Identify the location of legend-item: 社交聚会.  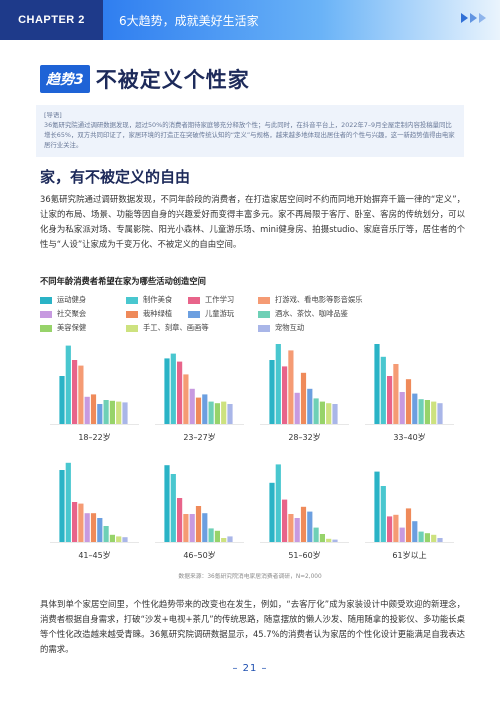
(83, 314).